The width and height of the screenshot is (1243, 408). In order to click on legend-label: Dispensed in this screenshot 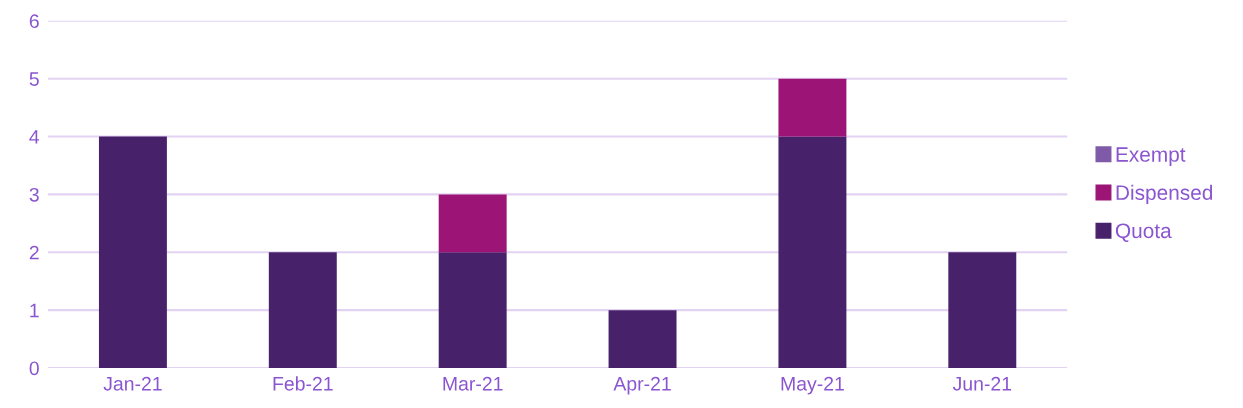, I will do `click(1164, 194)`.